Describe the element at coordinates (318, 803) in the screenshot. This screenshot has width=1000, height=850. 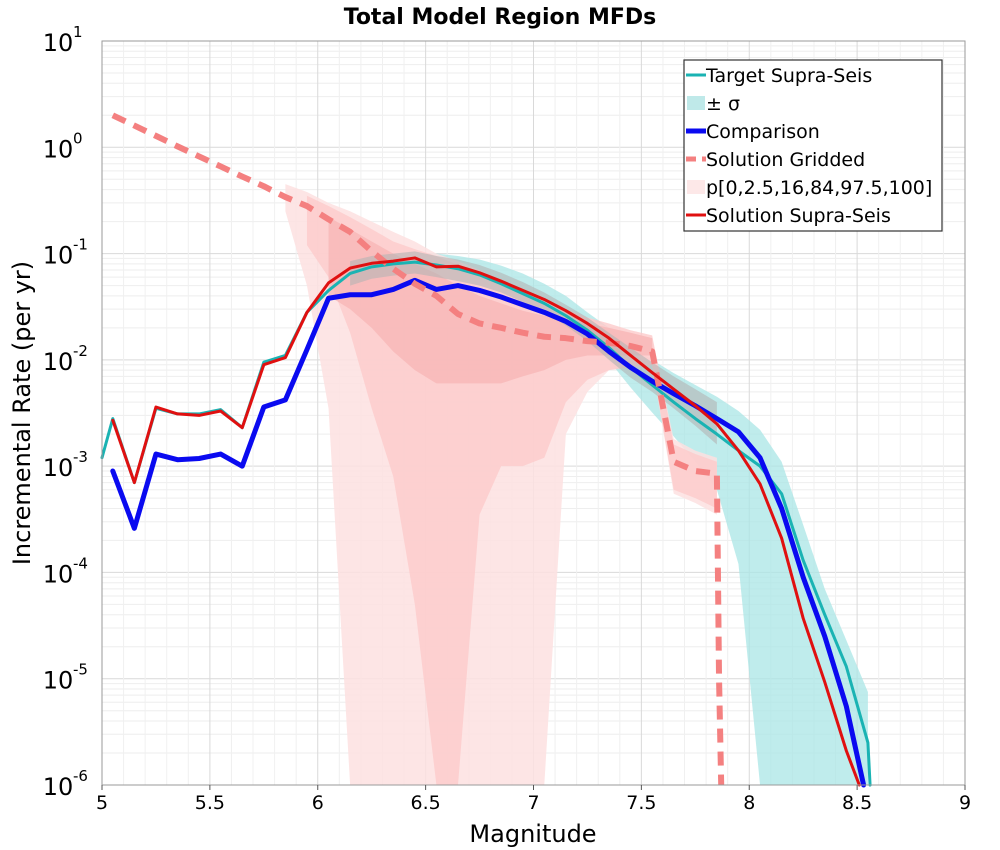
I see `x-tick-label: 6` at that location.